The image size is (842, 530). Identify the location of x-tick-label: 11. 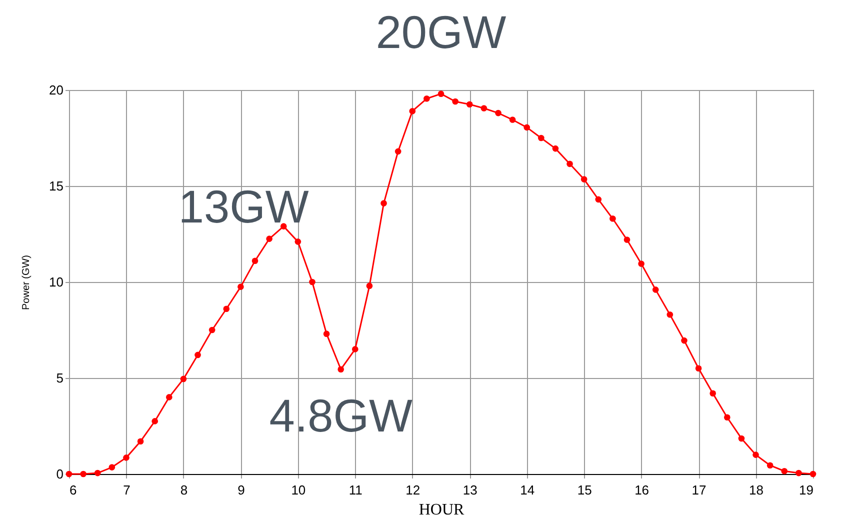
(355, 490).